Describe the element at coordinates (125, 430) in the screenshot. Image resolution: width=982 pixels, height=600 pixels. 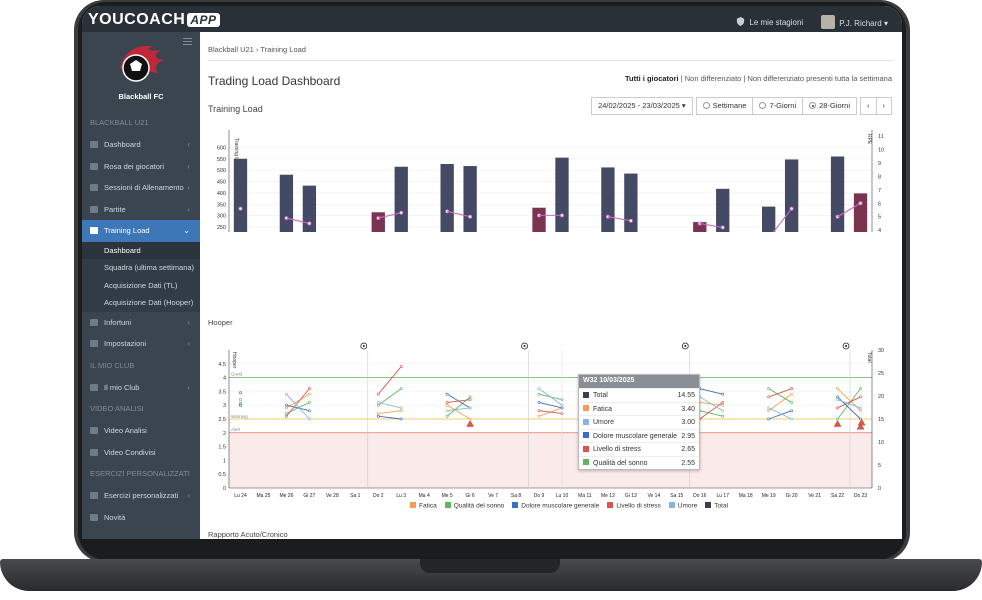
I see `nav-label: Video Analisi` at that location.